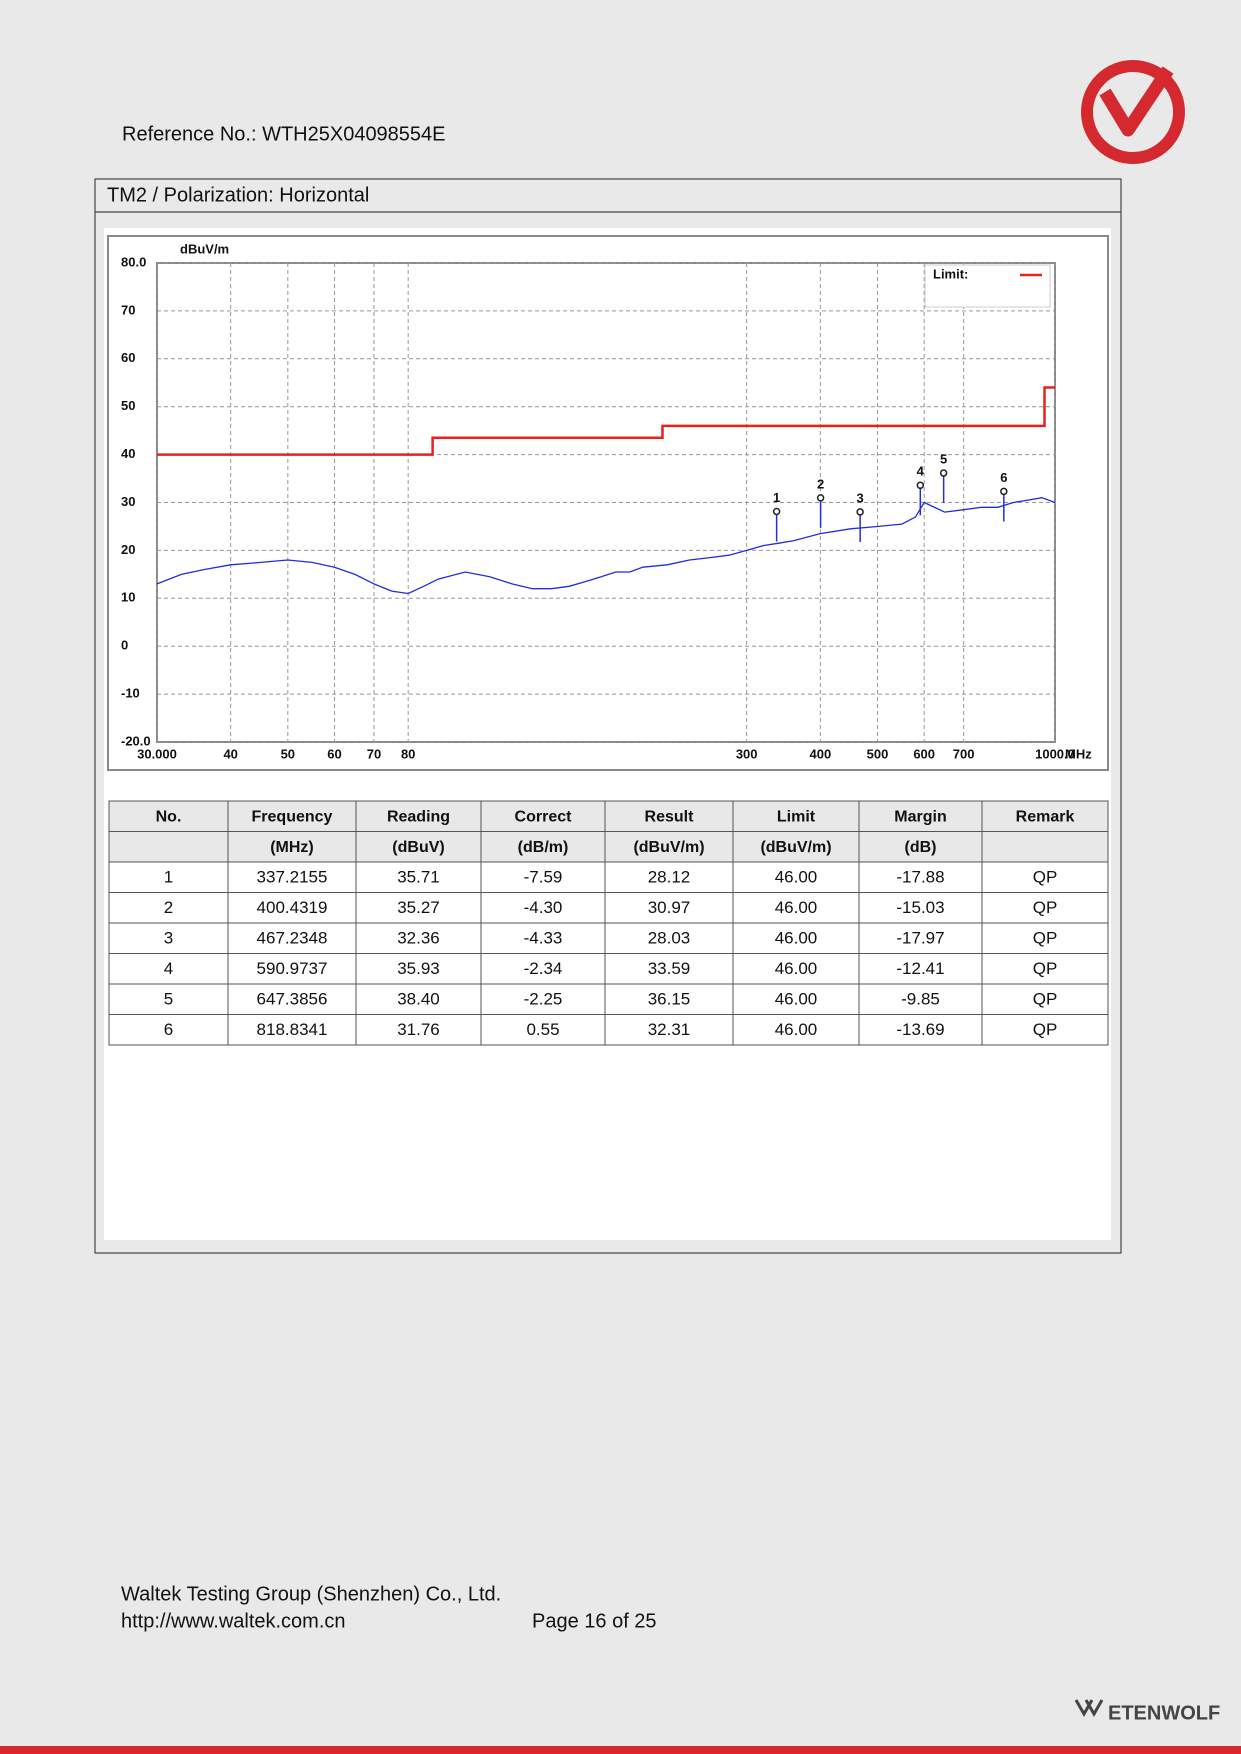 This screenshot has width=1241, height=1754. Describe the element at coordinates (920, 1029) in the screenshot. I see `table-cell: -13.69` at that location.